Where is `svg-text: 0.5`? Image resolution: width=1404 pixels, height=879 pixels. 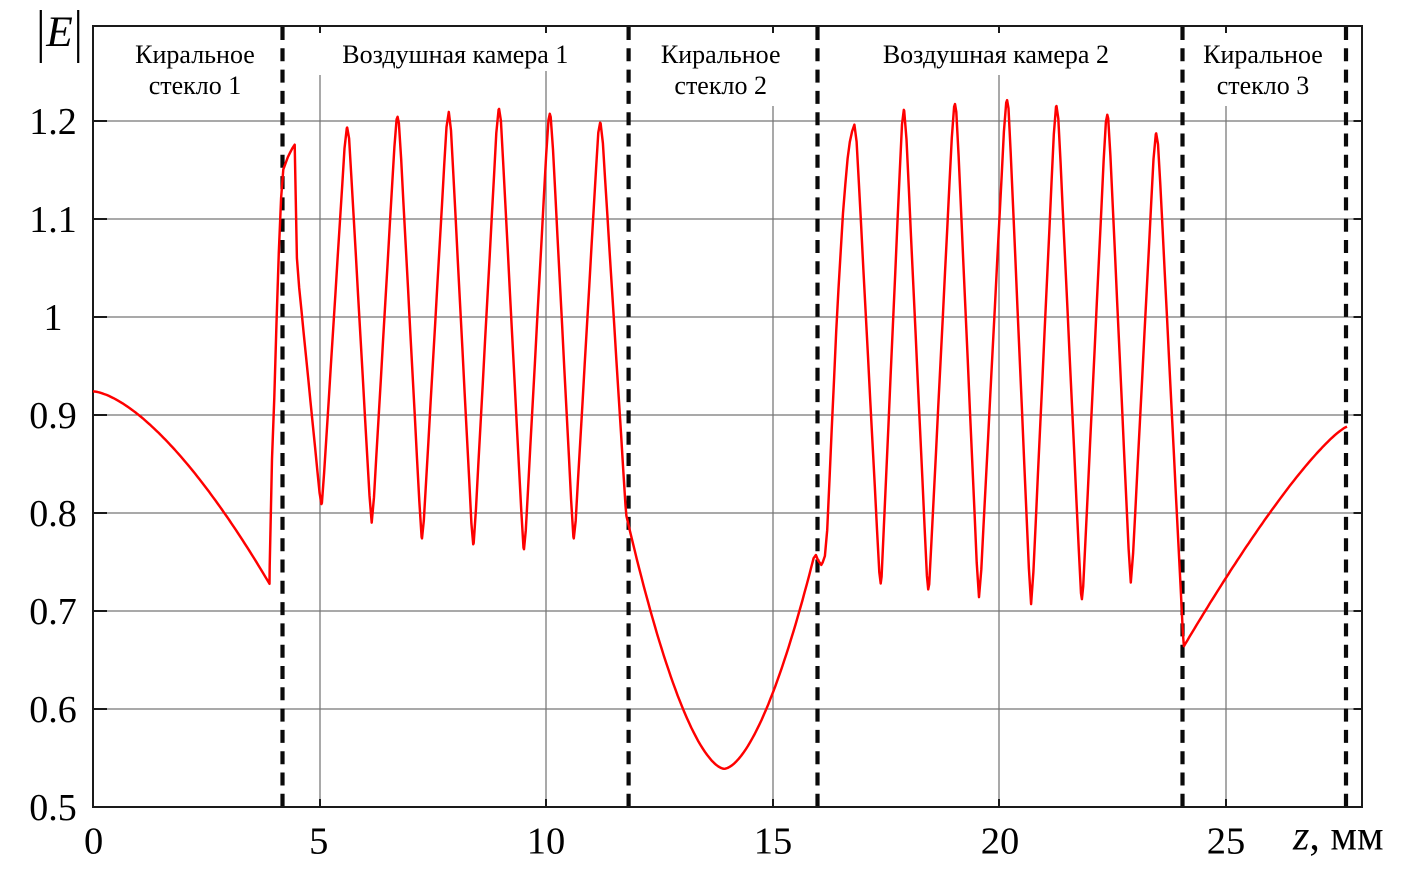
svg-text: 0.5 is located at coordinates (53, 808).